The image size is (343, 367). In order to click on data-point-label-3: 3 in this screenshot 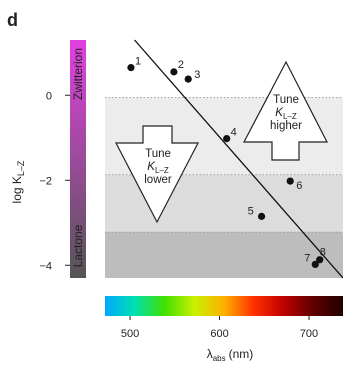, I will do `click(197, 75)`.